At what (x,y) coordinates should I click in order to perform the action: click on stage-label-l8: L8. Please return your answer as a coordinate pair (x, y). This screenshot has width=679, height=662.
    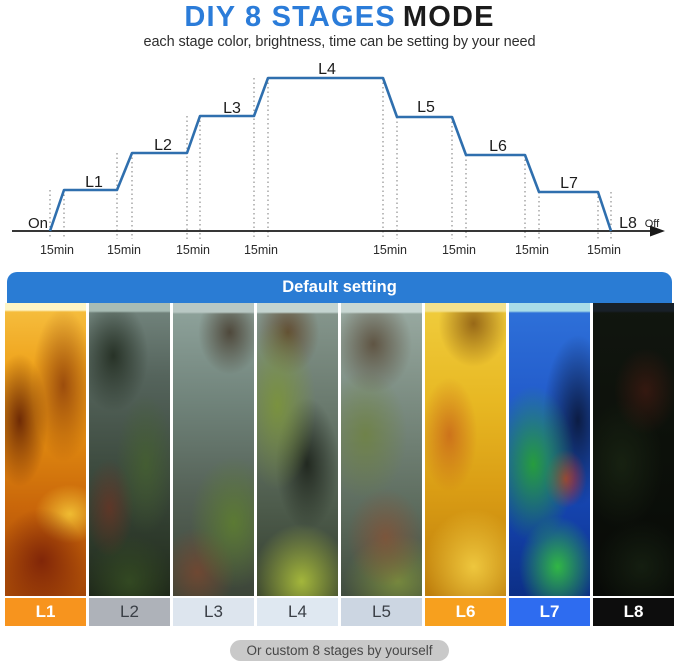
    Looking at the image, I should click on (633, 612).